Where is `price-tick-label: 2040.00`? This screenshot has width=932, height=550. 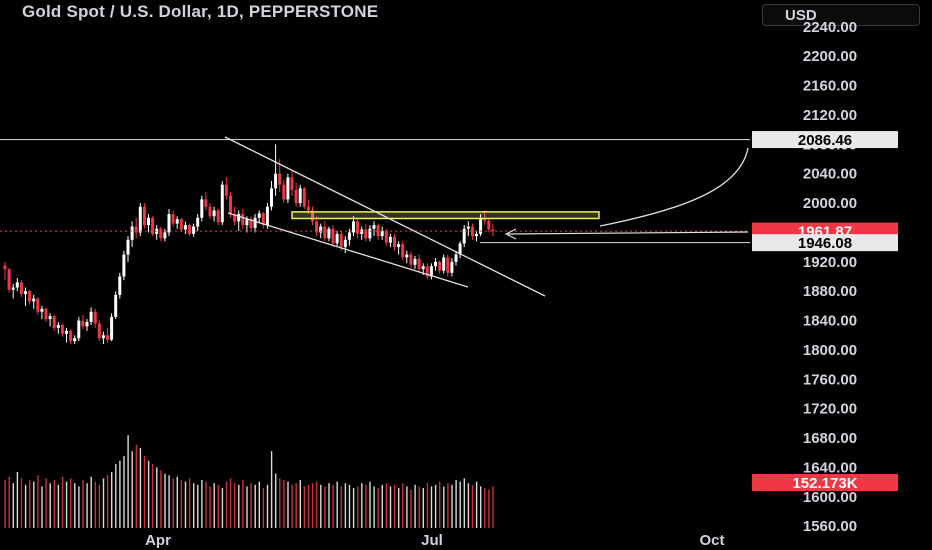 price-tick-label: 2040.00 is located at coordinates (830, 174).